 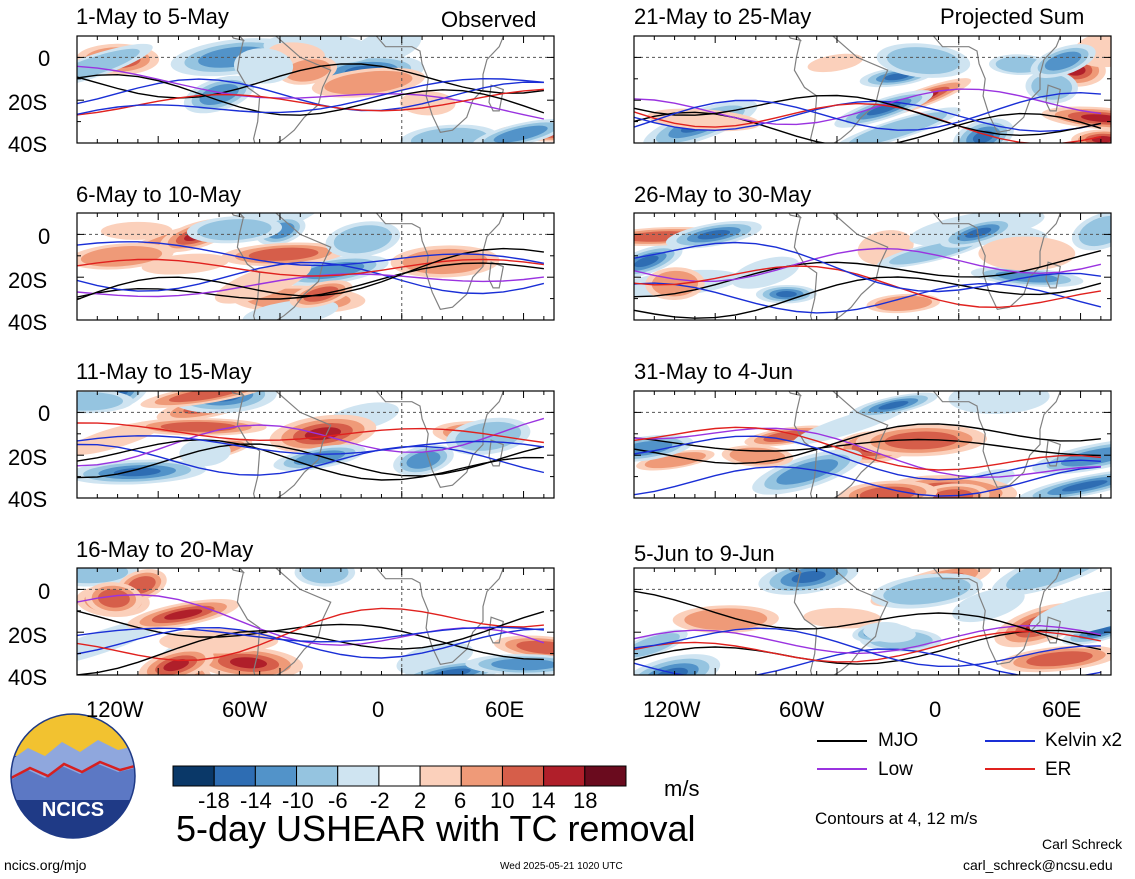 What do you see at coordinates (543, 800) in the screenshot?
I see `colorbar-label: 14` at bounding box center [543, 800].